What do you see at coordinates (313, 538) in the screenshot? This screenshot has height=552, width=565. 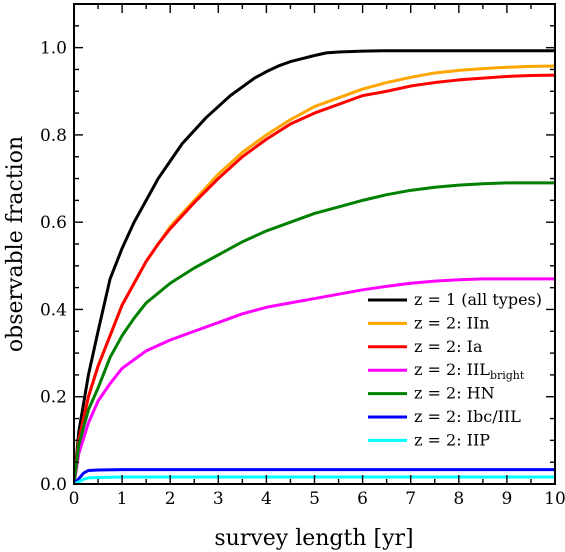 I see `x-axis-label: survey length [yr]` at bounding box center [313, 538].